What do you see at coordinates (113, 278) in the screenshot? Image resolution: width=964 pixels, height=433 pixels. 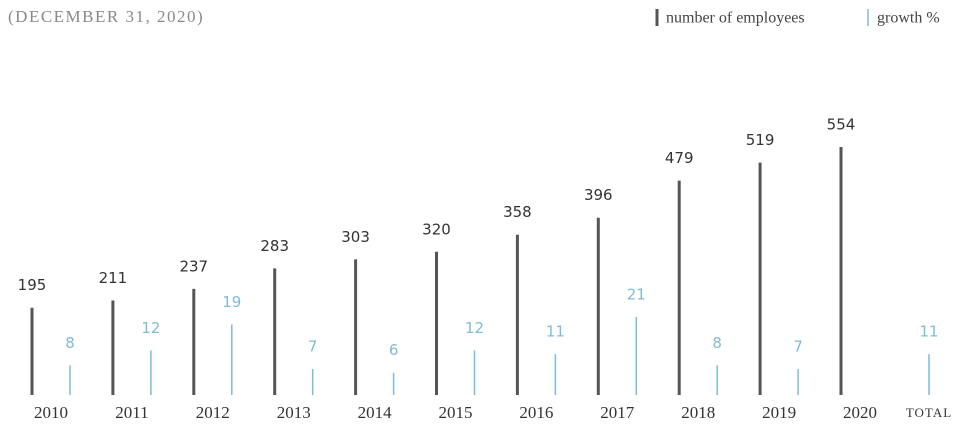 I see `data-label: 211` at bounding box center [113, 278].